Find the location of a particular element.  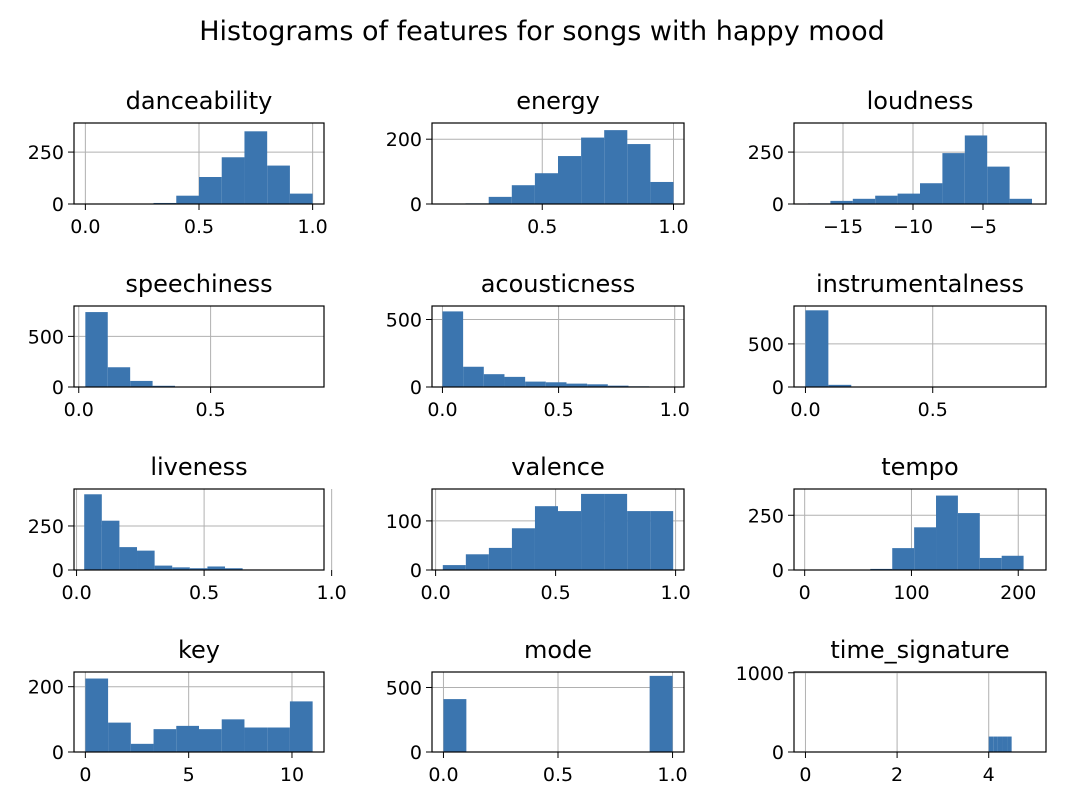

subplot-speechiness: 0.0 0.5 0 500 speechiness is located at coordinates (176, 345).